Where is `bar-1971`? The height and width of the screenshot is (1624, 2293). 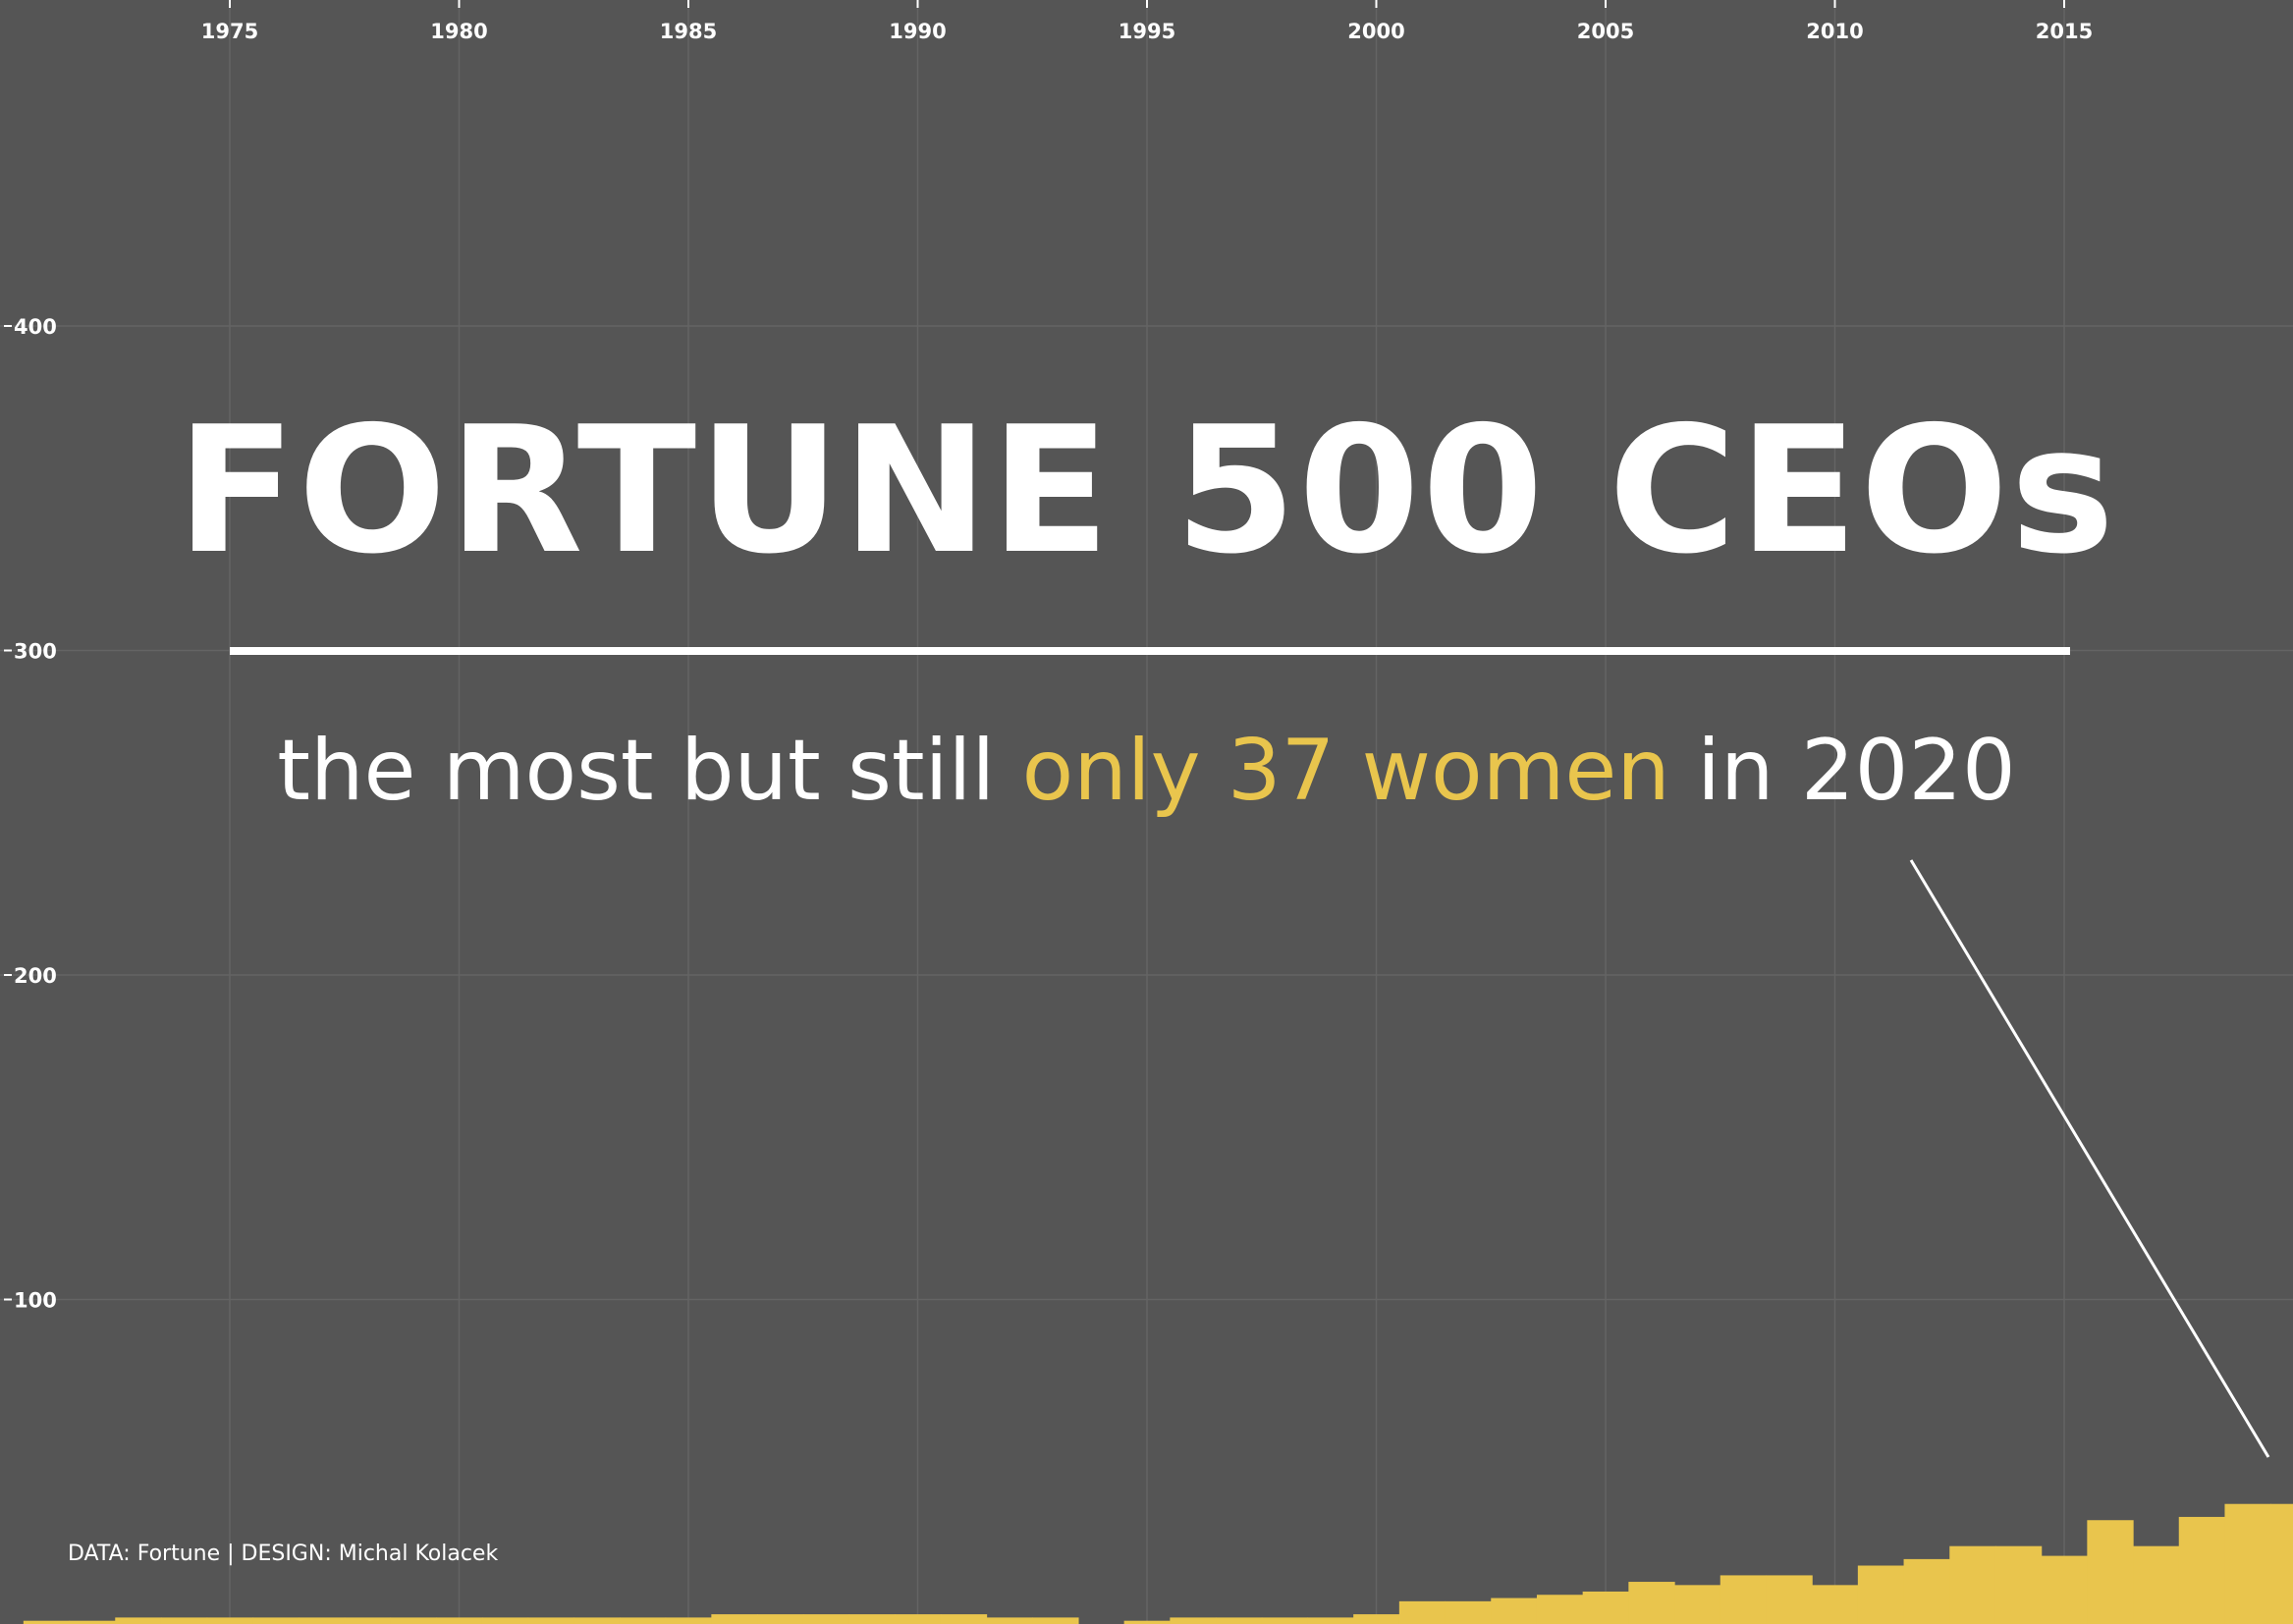 bar-1971 is located at coordinates (47, 1622).